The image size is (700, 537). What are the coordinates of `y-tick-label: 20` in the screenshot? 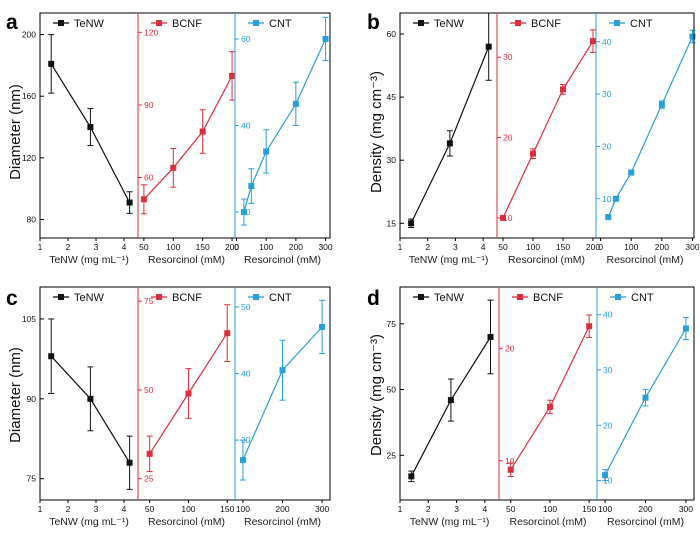 It's located at (608, 425).